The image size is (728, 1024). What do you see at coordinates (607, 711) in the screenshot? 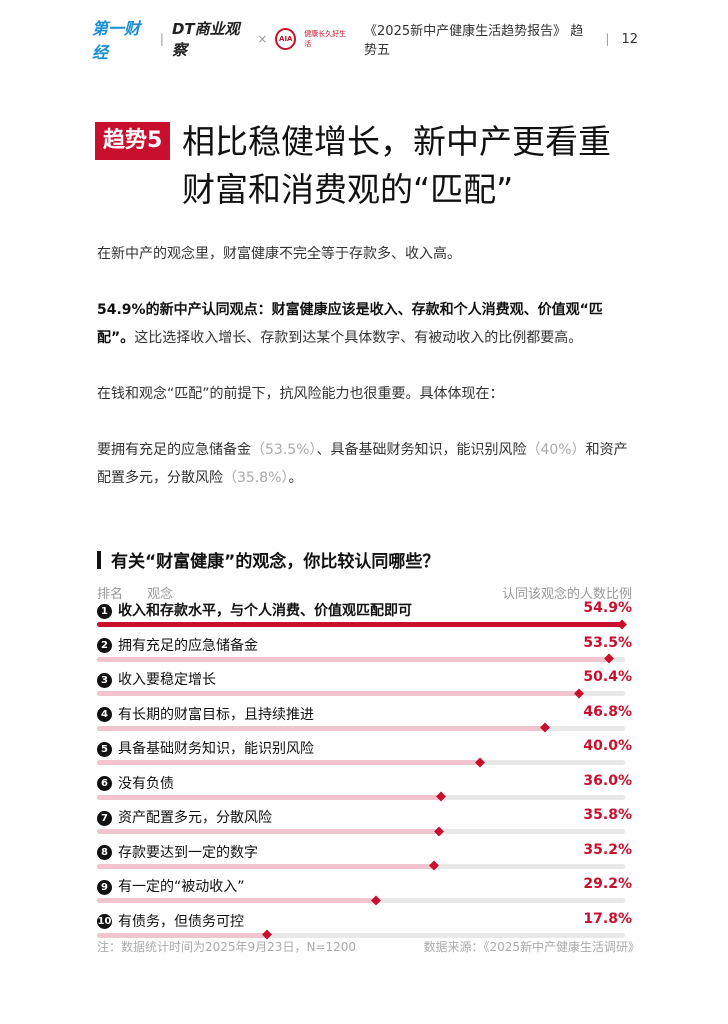
I see `data-label: 46.8%` at bounding box center [607, 711].